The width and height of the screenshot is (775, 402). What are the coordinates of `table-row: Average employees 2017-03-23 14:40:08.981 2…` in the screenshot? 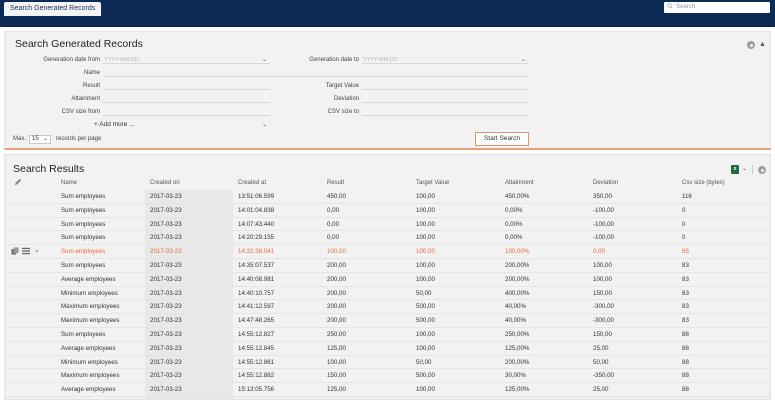 It's located at (387, 280).